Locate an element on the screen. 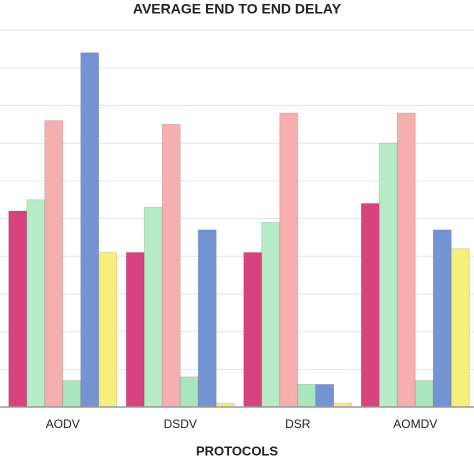  x-tick-label: DSDV is located at coordinates (180, 424).